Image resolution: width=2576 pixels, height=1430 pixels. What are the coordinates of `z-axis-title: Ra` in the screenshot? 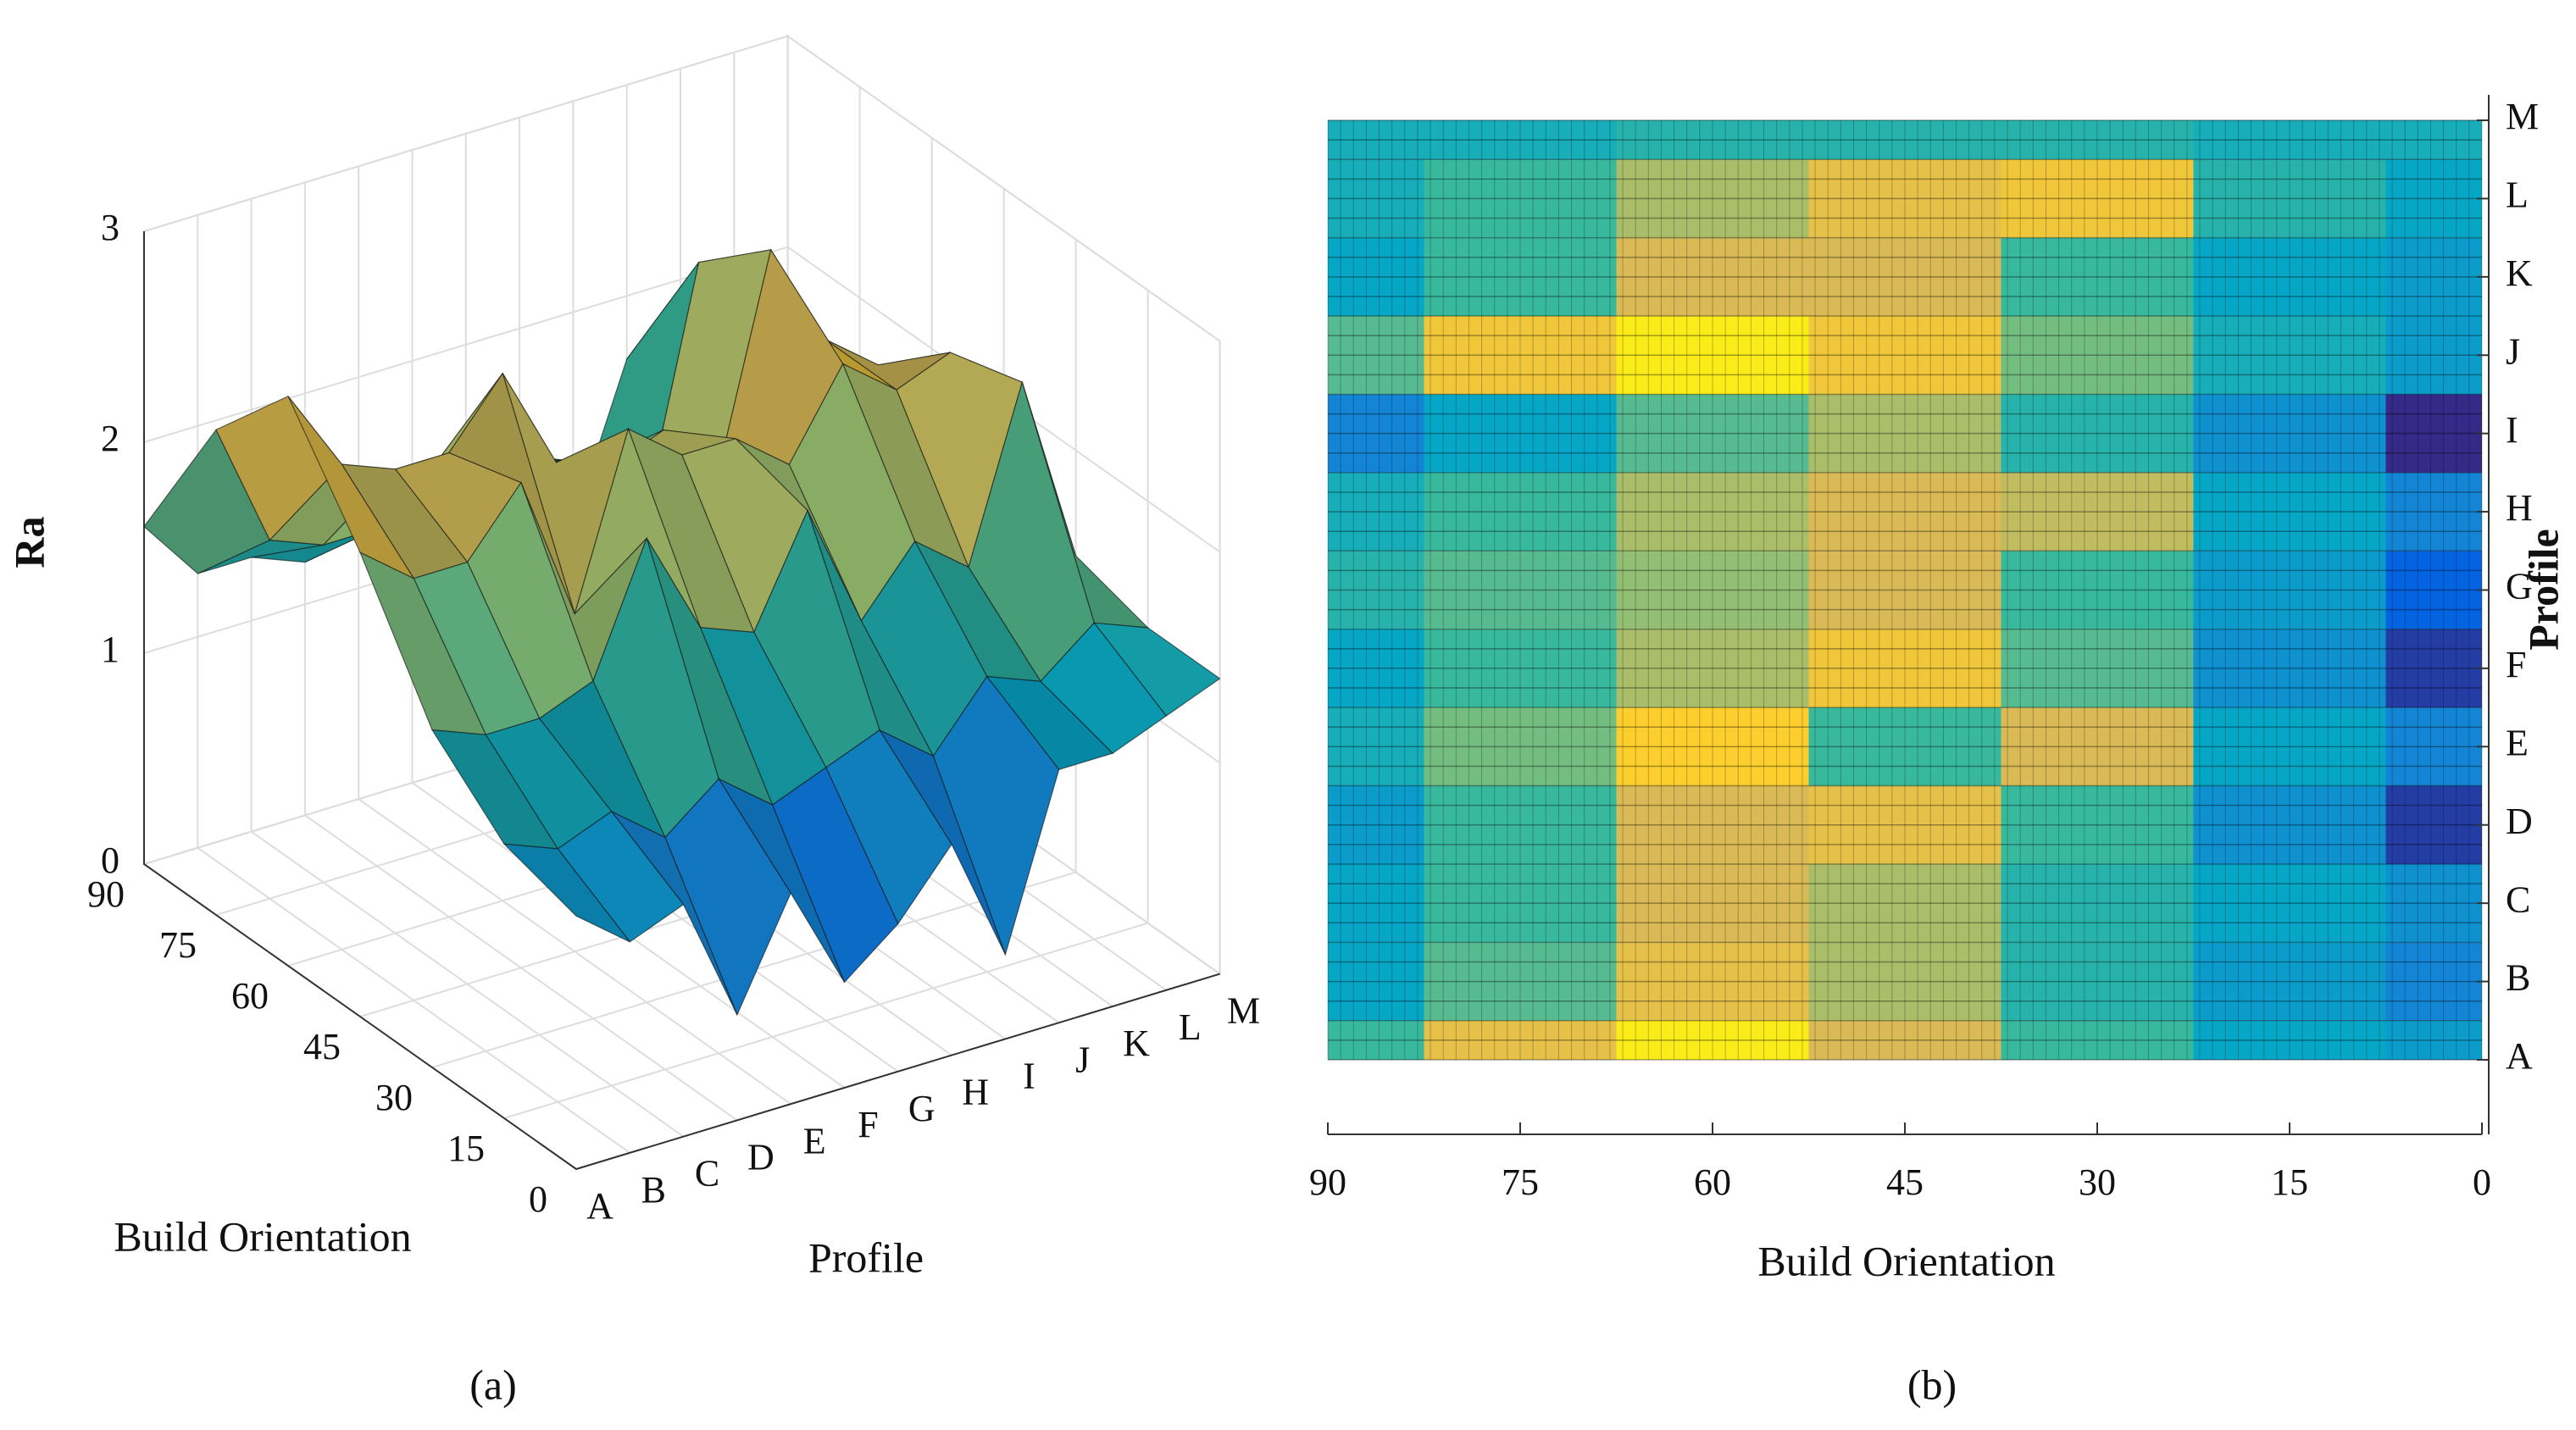 It's located at (29, 542).